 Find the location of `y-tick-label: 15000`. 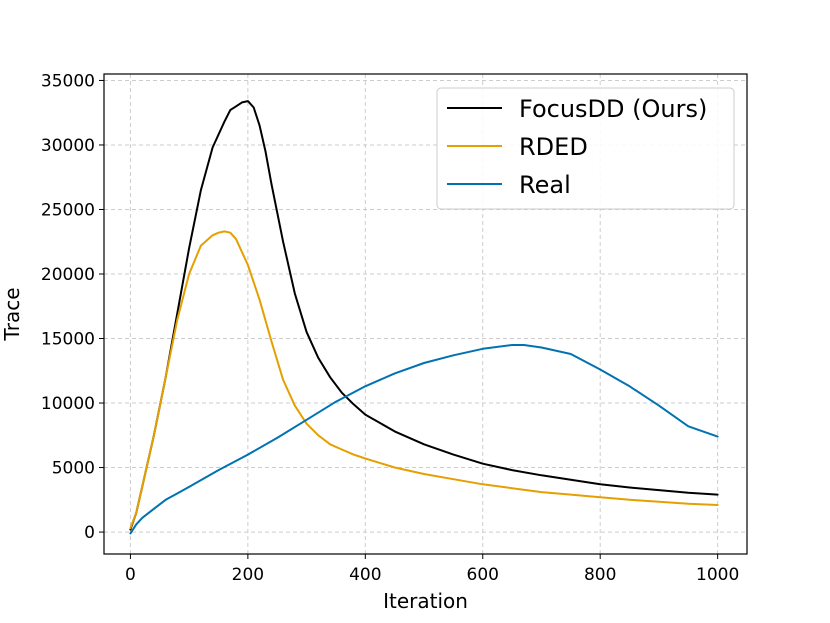

y-tick-label: 15000 is located at coordinates (68, 340).